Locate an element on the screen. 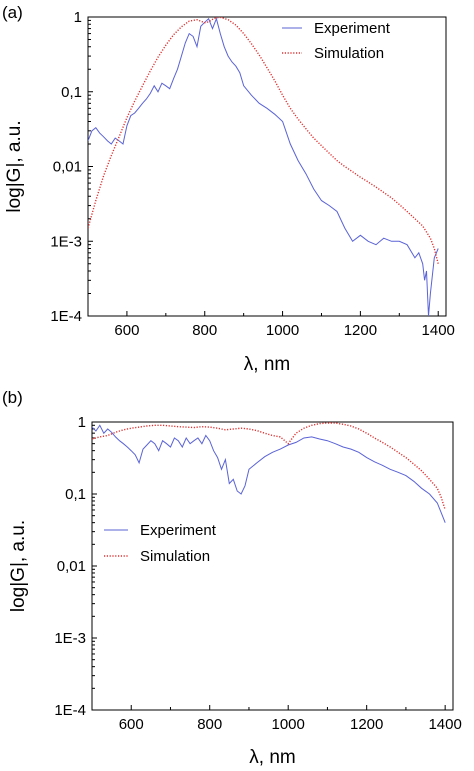  series-line-experiment is located at coordinates (269, 473).